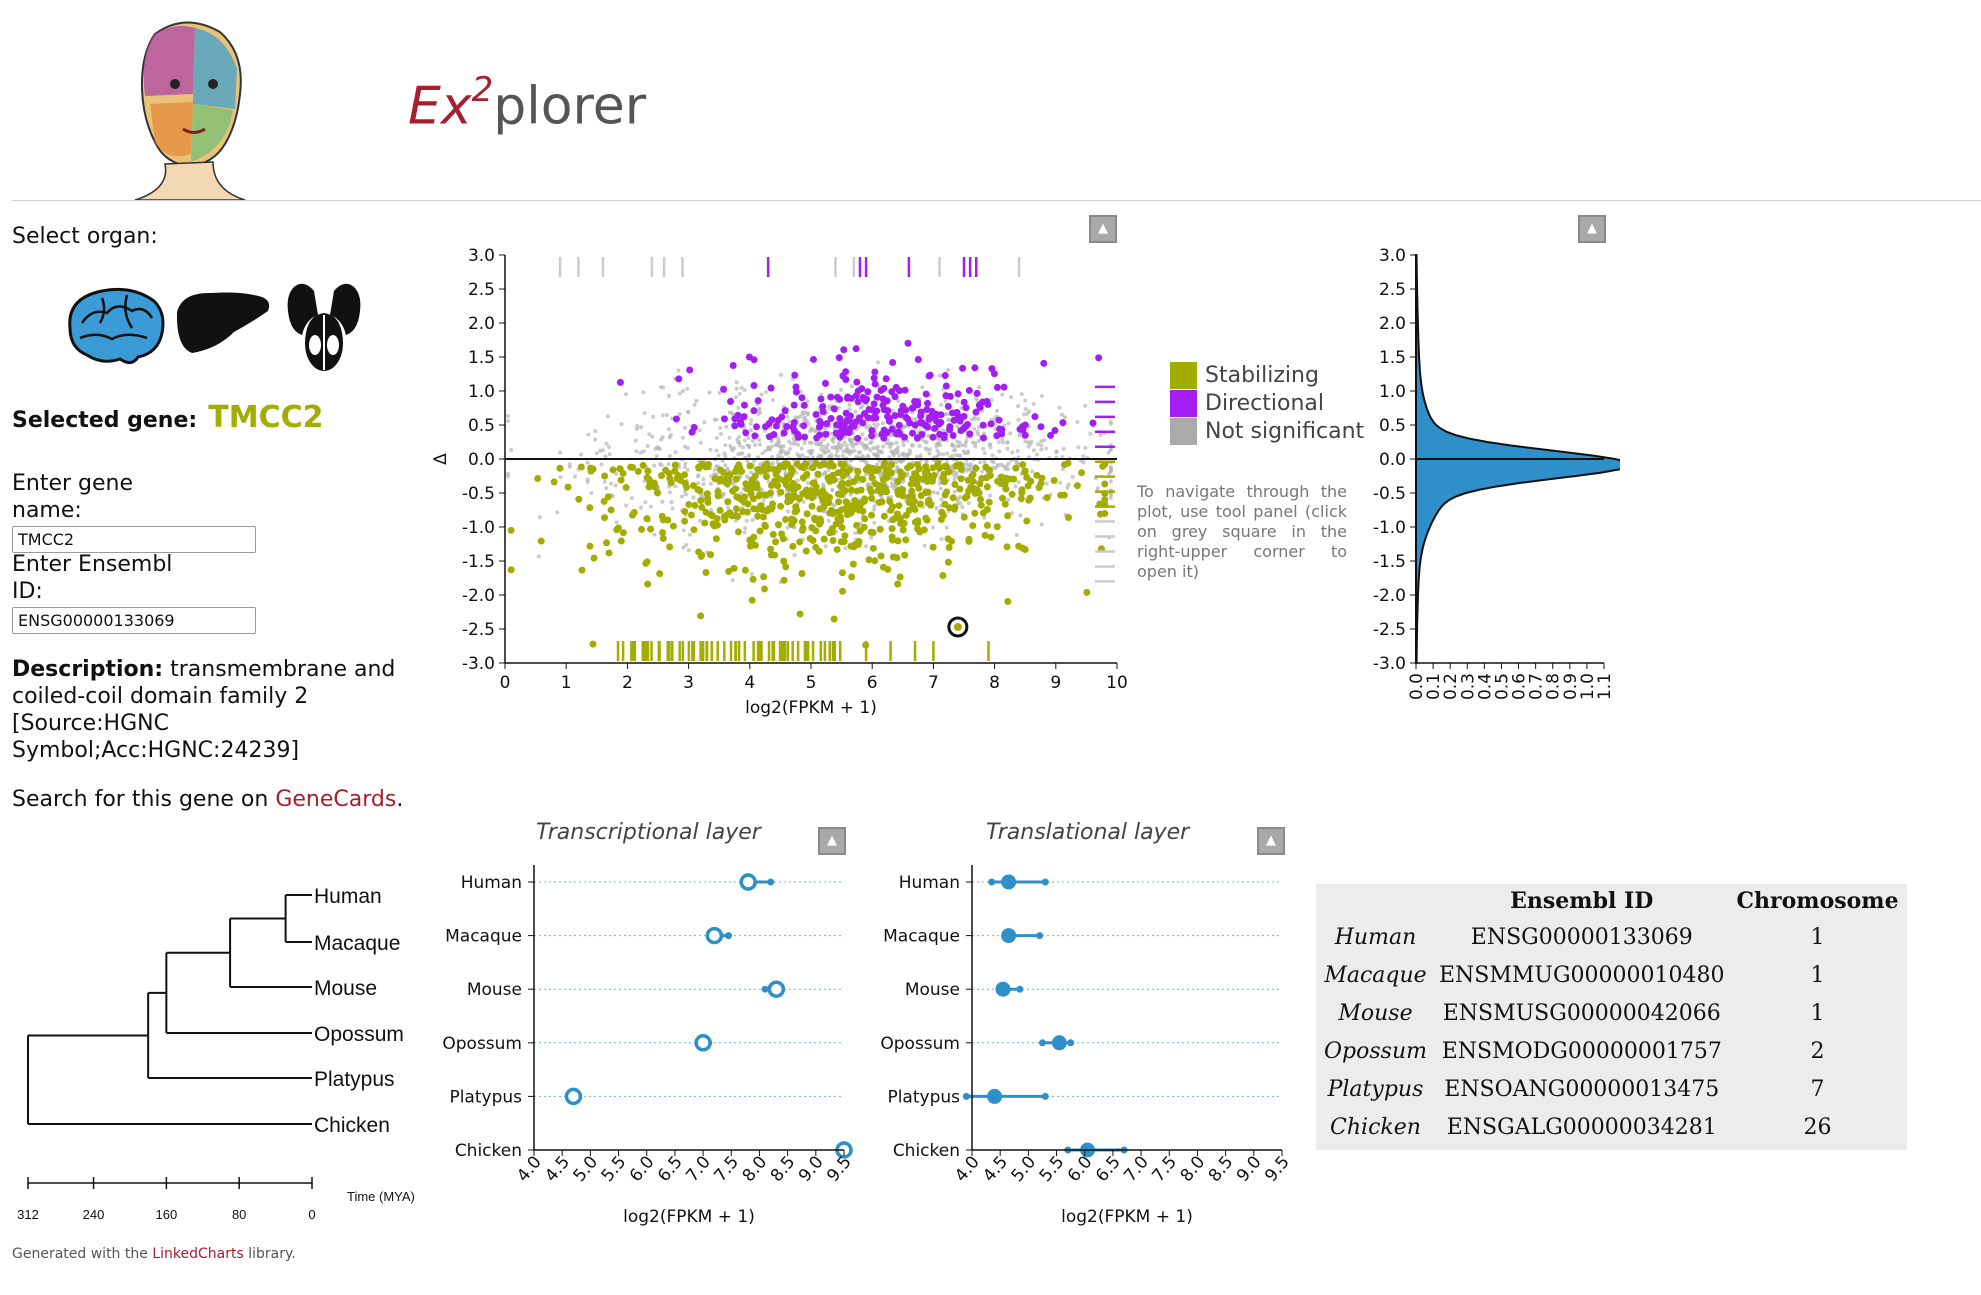  What do you see at coordinates (1605, 686) in the screenshot?
I see `x-tick-label: 1.1` at bounding box center [1605, 686].